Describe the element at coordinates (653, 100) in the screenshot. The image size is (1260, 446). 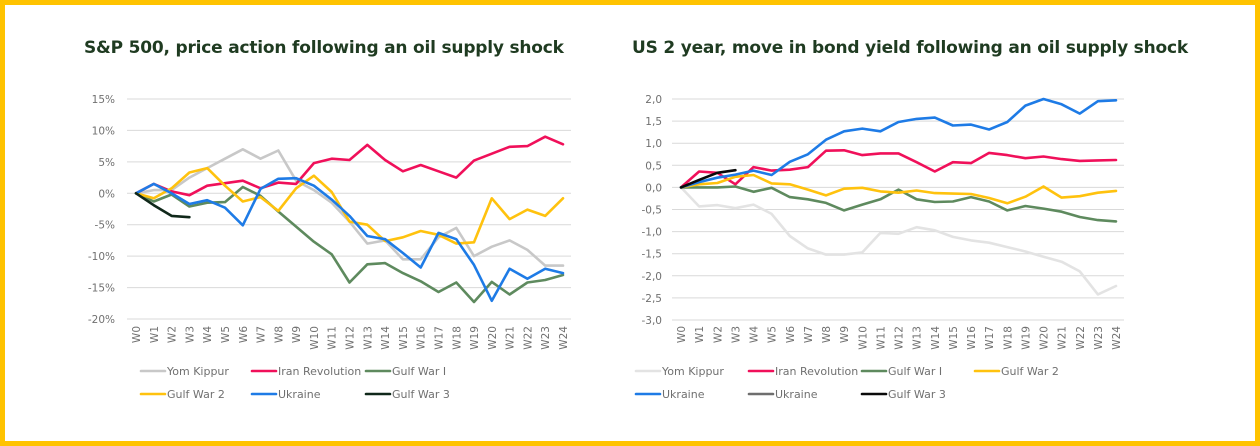
I see `y-tick-label: 2,0` at that location.